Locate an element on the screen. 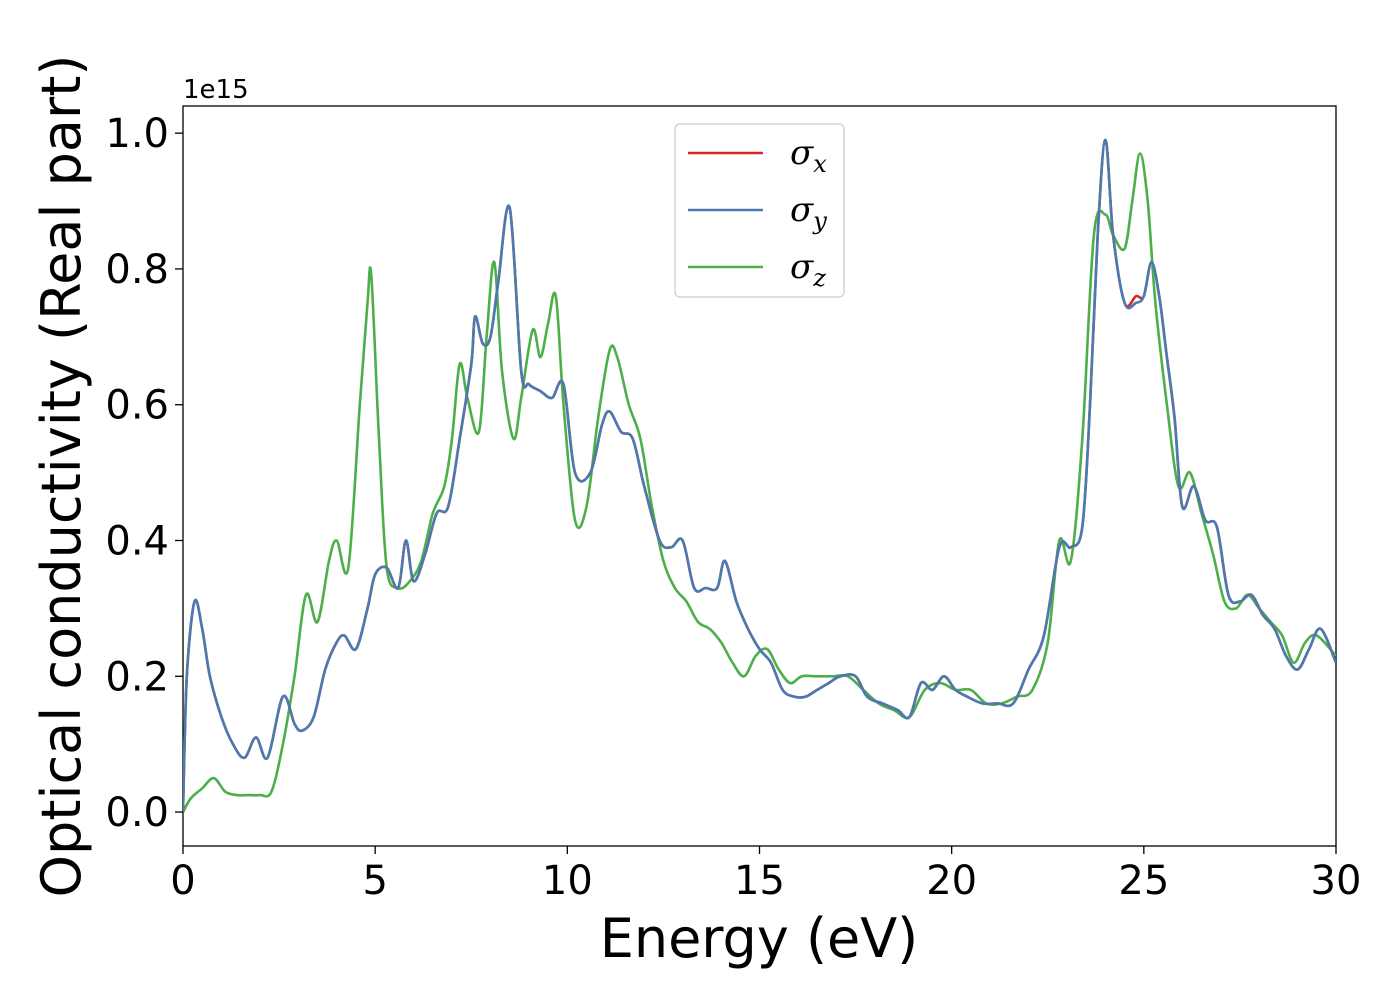 Image resolution: width=1400 pixels, height=1000 pixels. legend-label-y: σy is located at coordinates (808, 212).